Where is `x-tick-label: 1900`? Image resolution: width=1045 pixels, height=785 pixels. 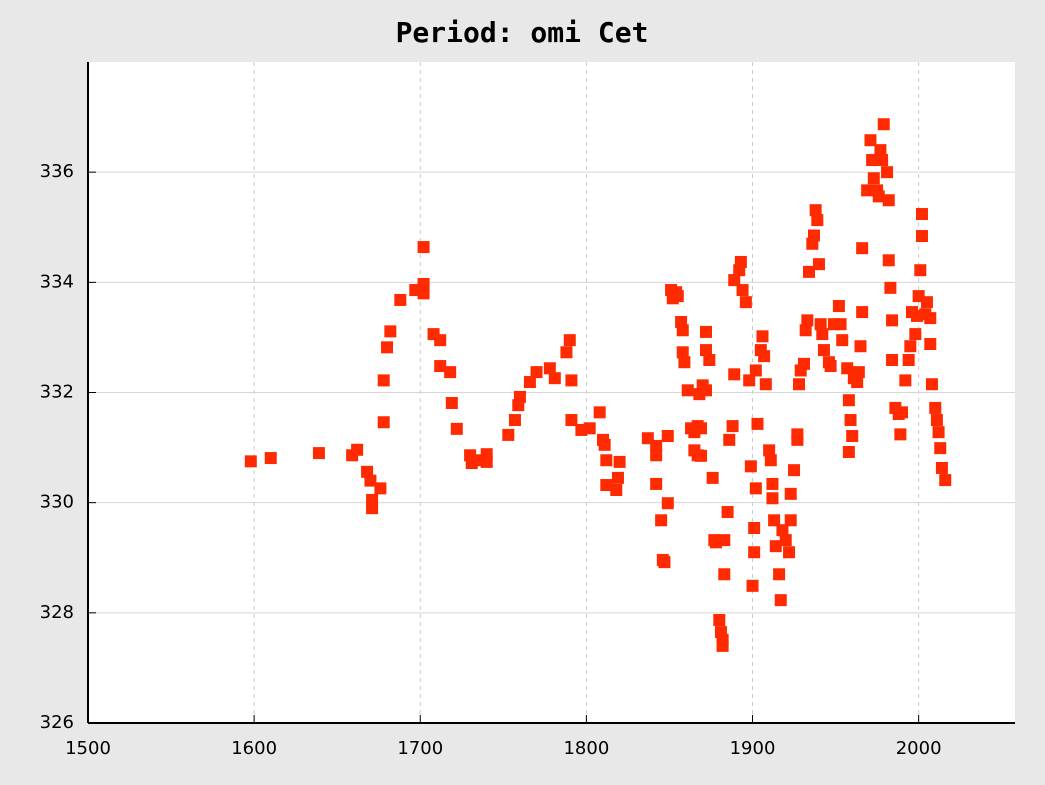
x-tick-label: 1900 is located at coordinates (753, 748).